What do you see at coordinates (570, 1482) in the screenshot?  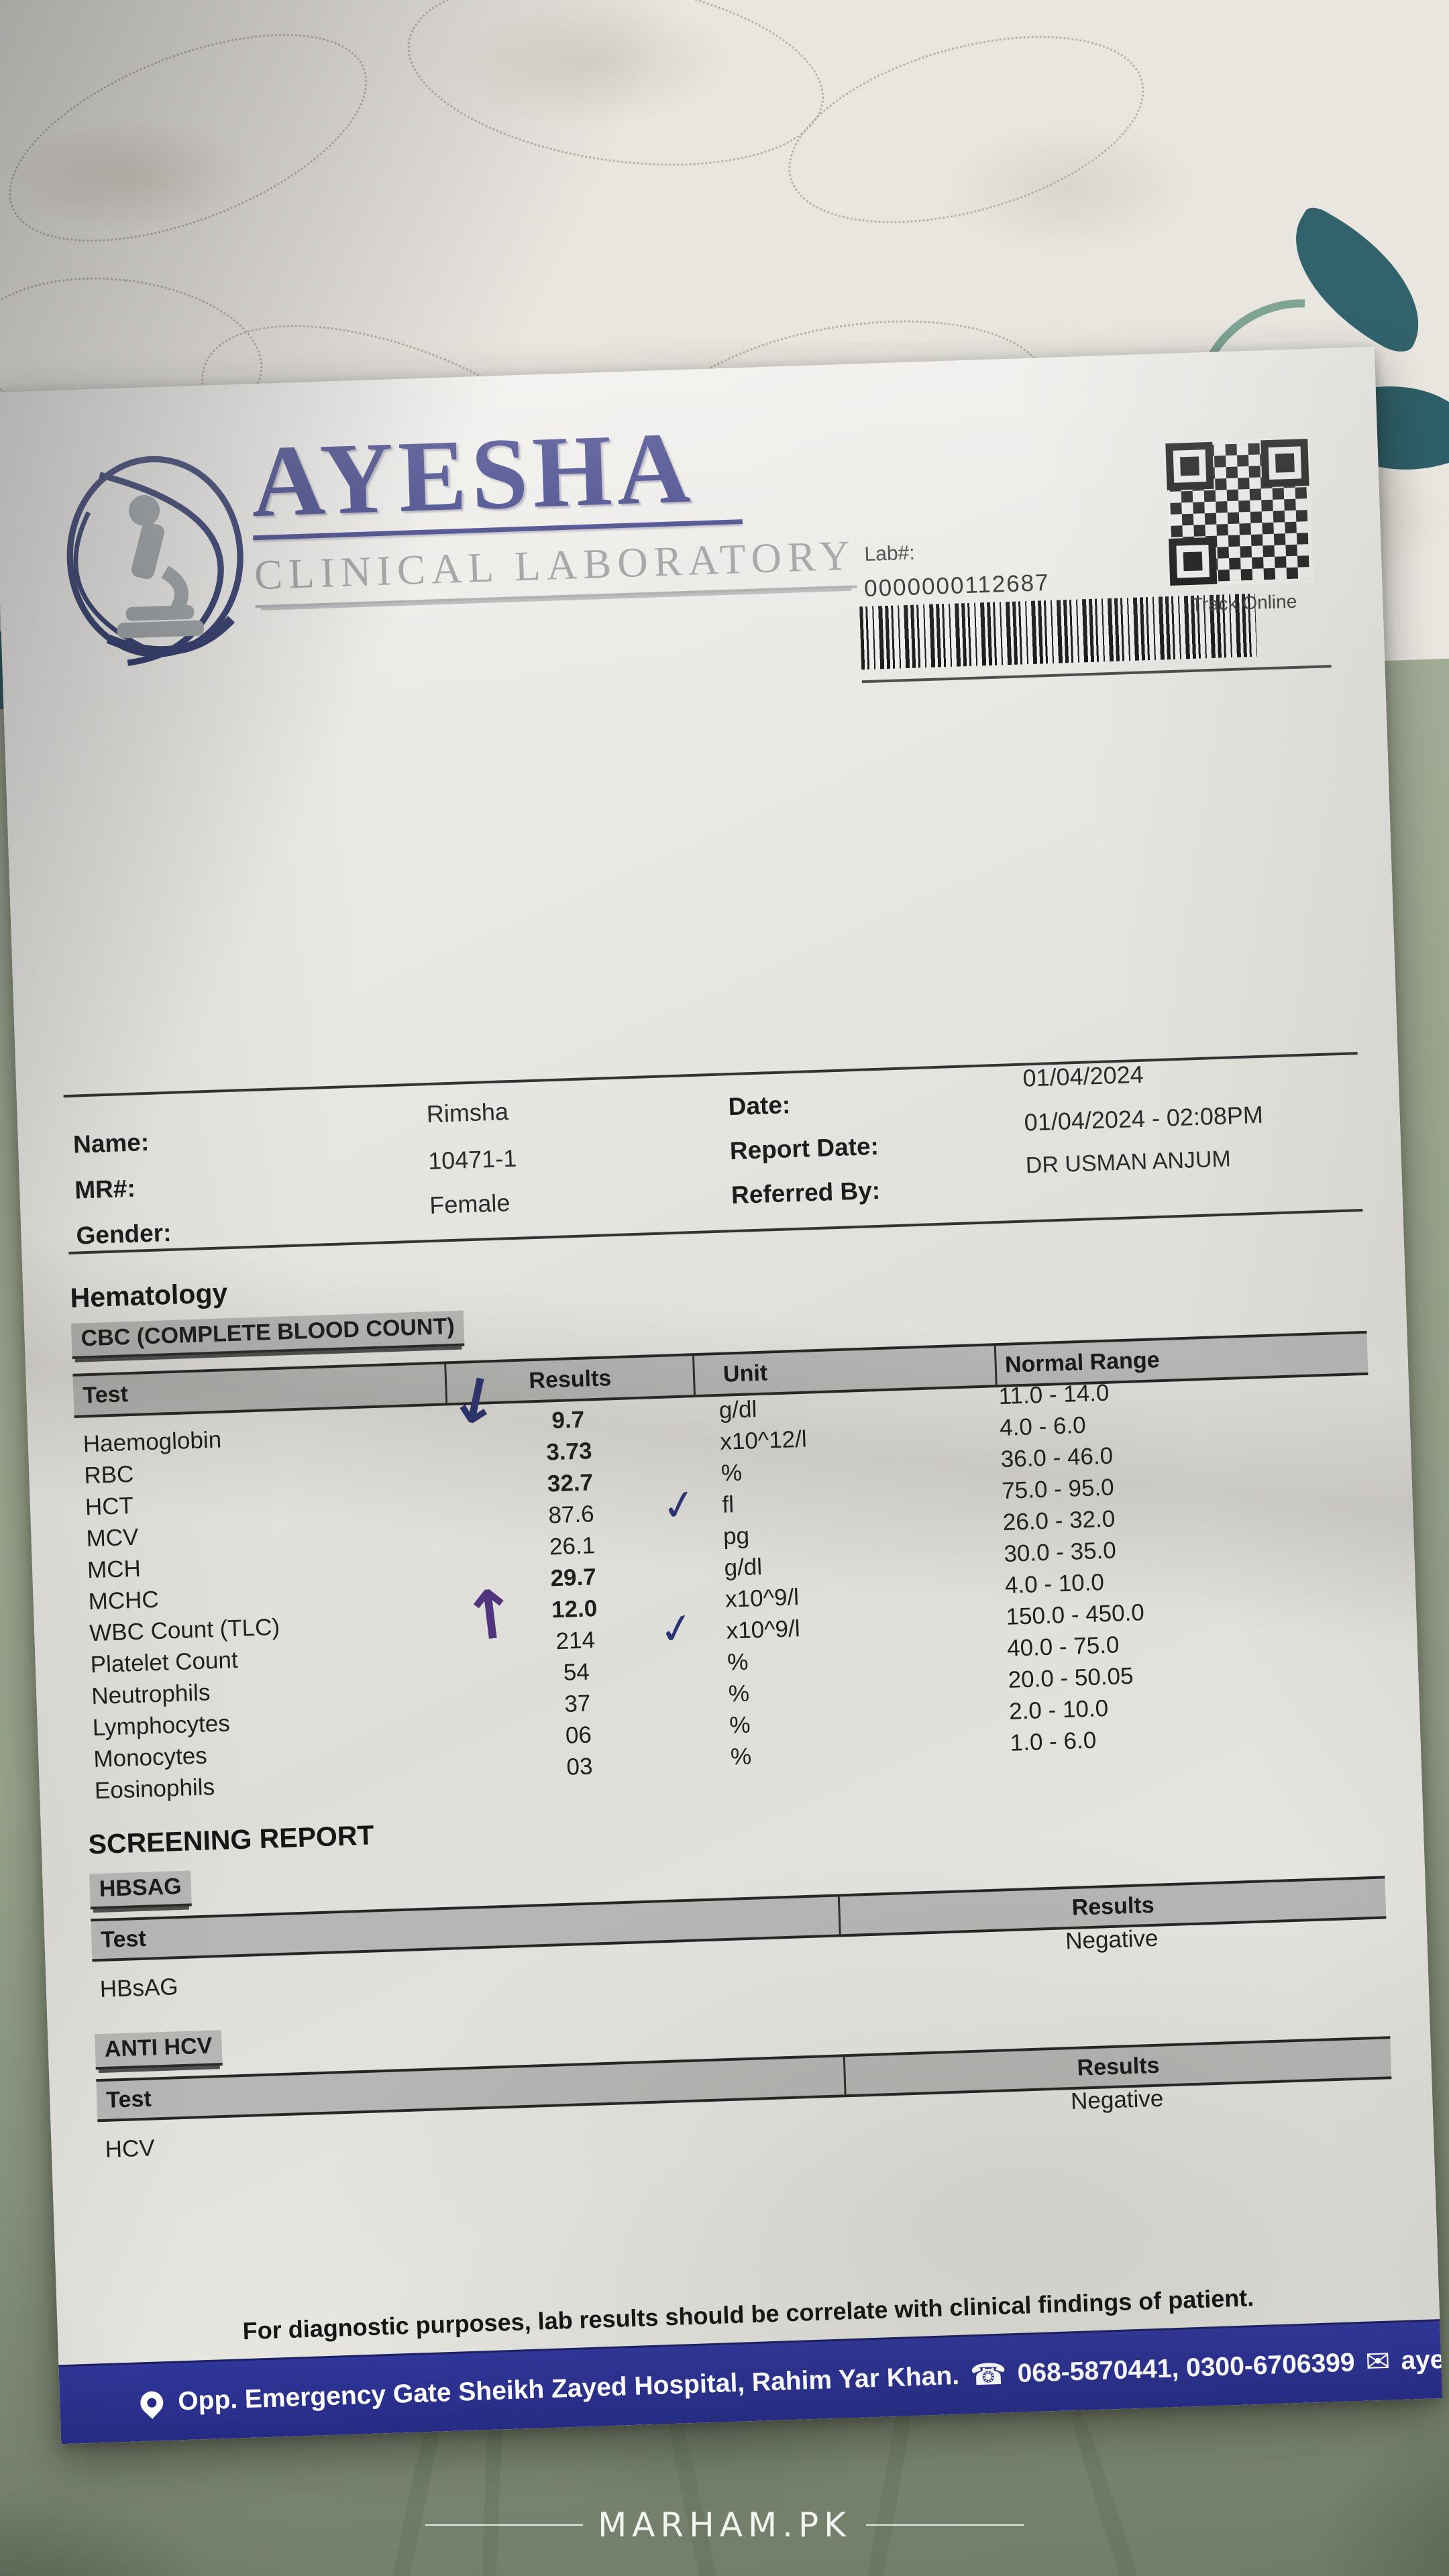 I see `result-text: 32.7` at bounding box center [570, 1482].